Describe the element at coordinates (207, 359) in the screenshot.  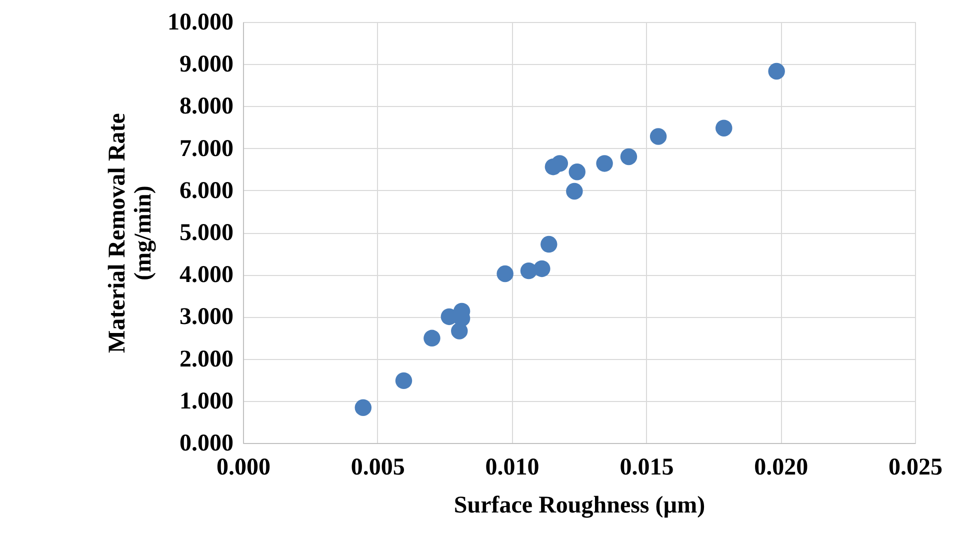
I see `y-tick-label: 2.000` at that location.